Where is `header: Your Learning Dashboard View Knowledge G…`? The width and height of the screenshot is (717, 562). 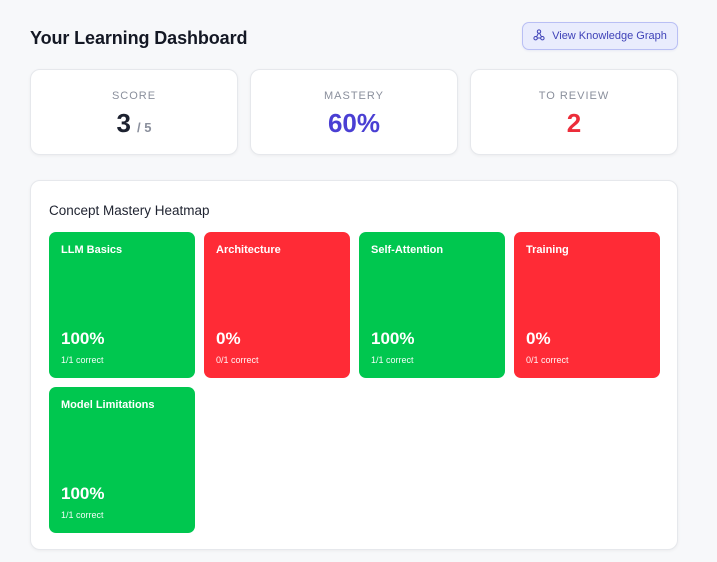
header: Your Learning Dashboard View Knowledge G… is located at coordinates (354, 39).